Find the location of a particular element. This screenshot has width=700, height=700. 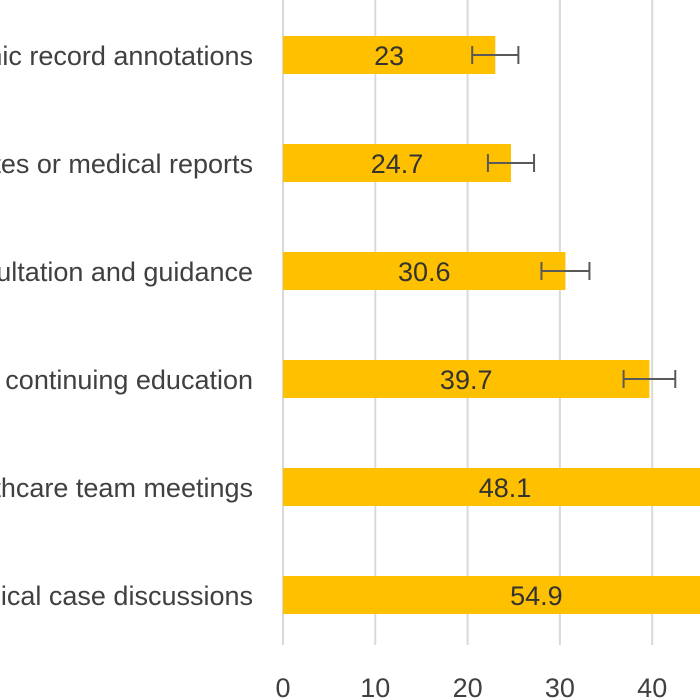

data-label-0: 23 is located at coordinates (389, 56).